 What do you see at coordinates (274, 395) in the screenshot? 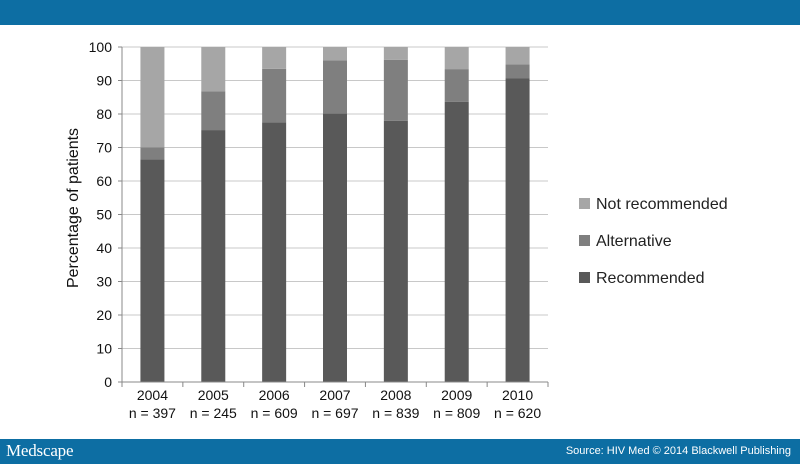
I see `x-tick-label: 2006` at bounding box center [274, 395].